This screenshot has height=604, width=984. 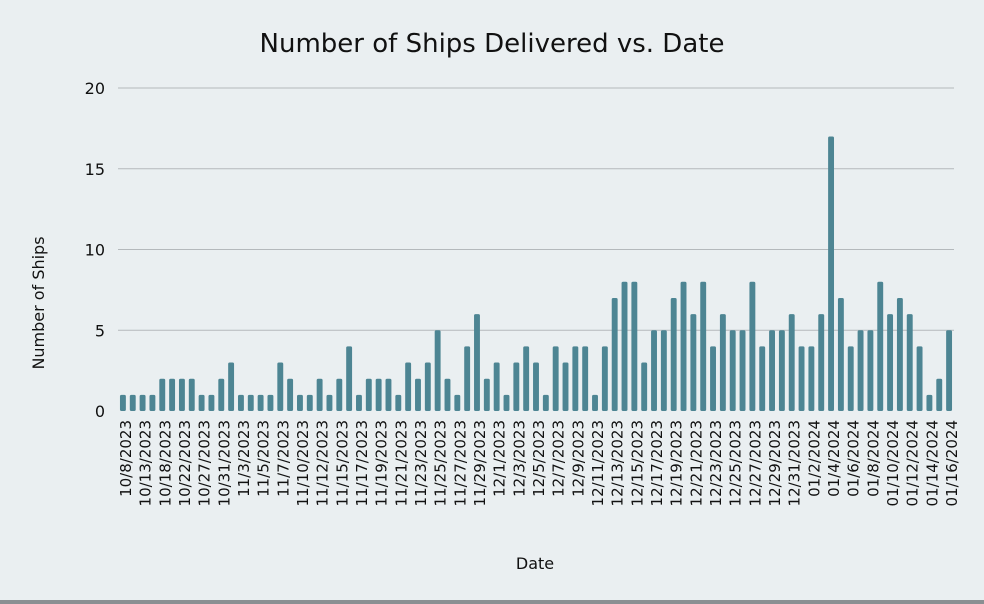 I want to click on x-tick-label: 11/21/2023, so click(x=401, y=463).